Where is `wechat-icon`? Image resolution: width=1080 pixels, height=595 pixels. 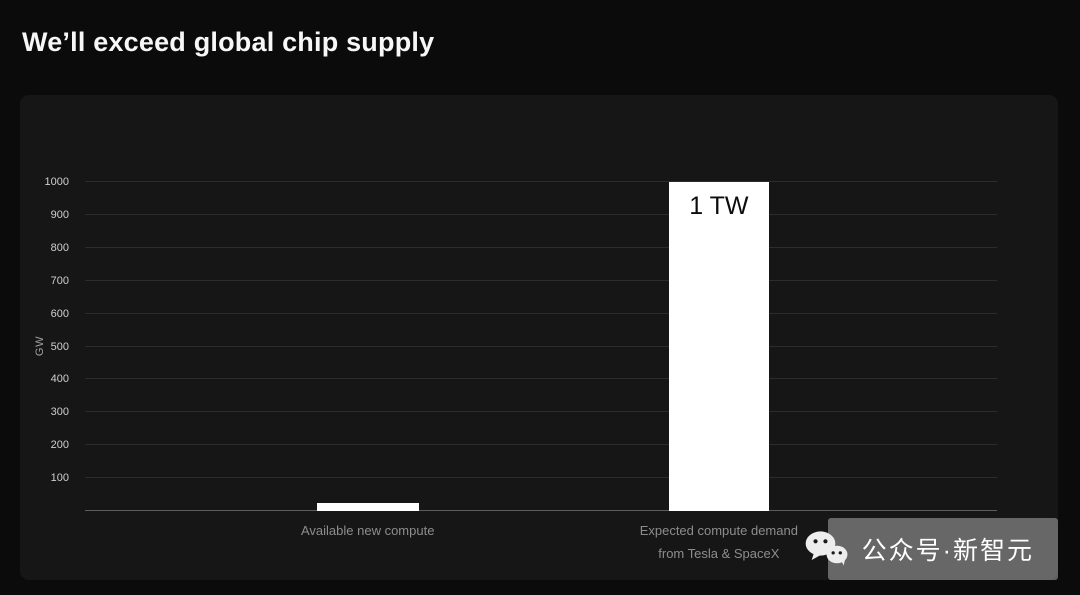
wechat-icon is located at coordinates (826, 549).